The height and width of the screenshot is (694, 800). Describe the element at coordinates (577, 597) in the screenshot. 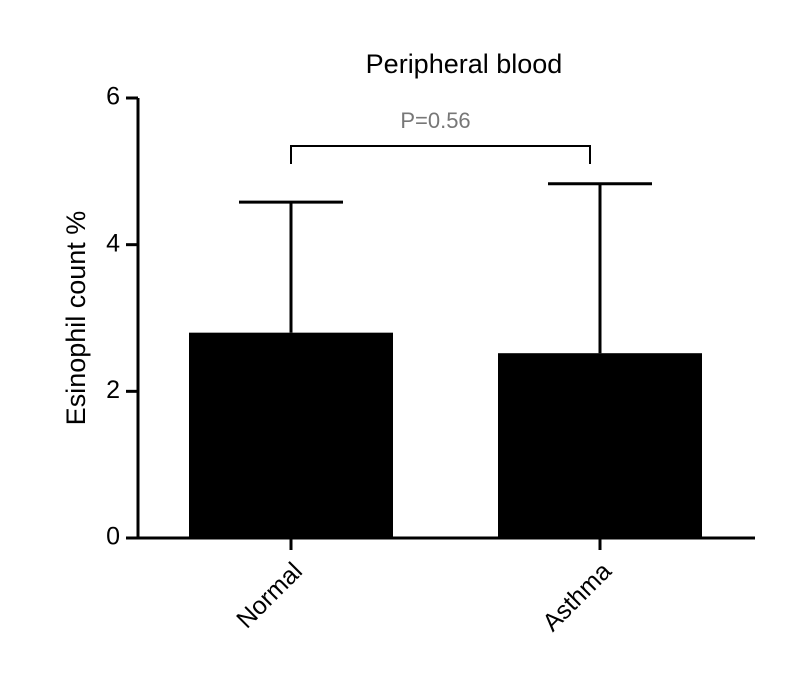

I see `x-tick-label: Asthma` at that location.